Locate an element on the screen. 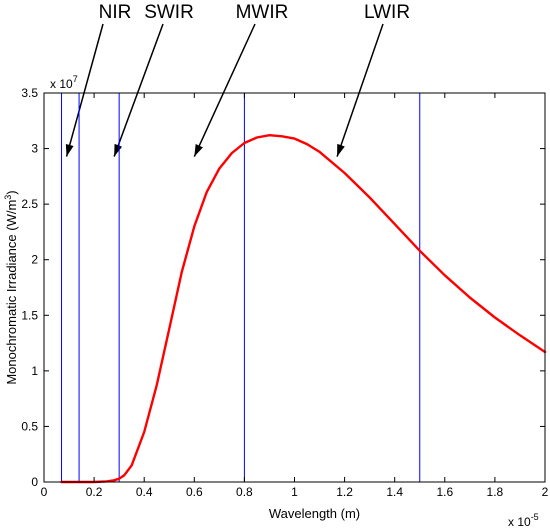  annotation-label-mwir: MWIR is located at coordinates (262, 12).